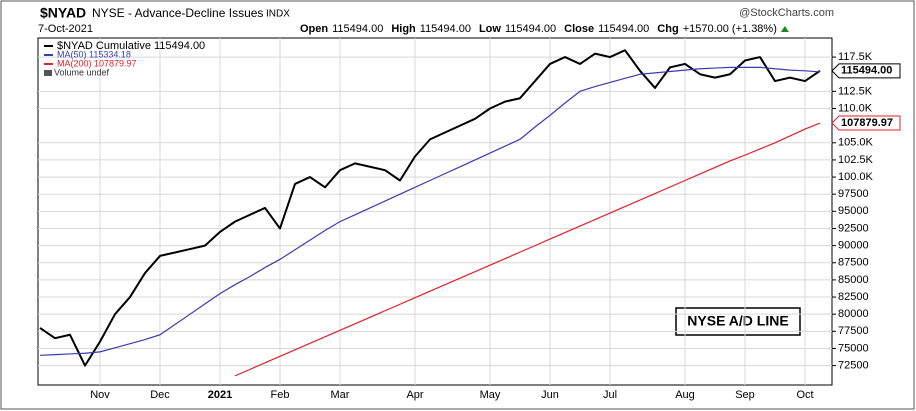  I want to click on x-tick-label: Oct, so click(804, 395).